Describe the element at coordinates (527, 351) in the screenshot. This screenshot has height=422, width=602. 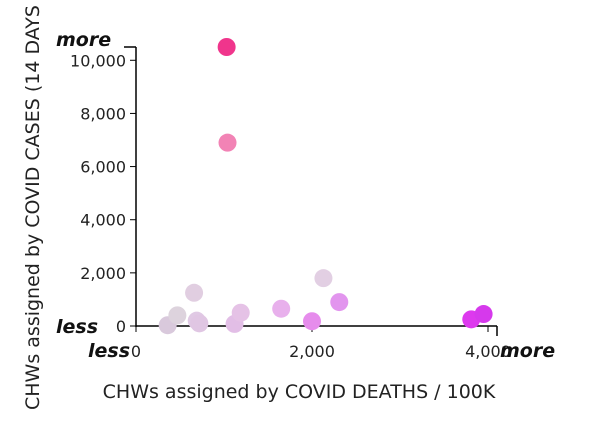
I see `x-high-label: more` at that location.